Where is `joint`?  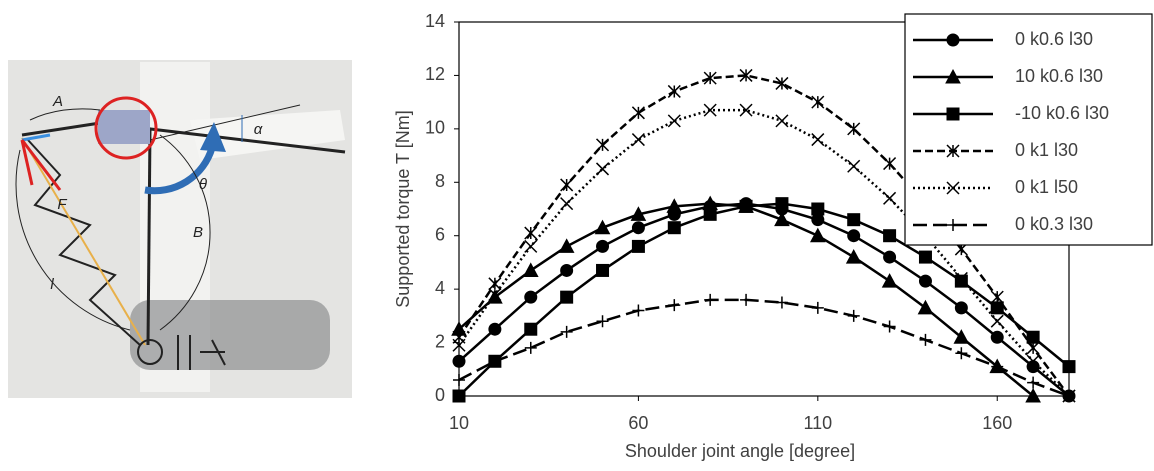
joint is located at coordinates (124, 127).